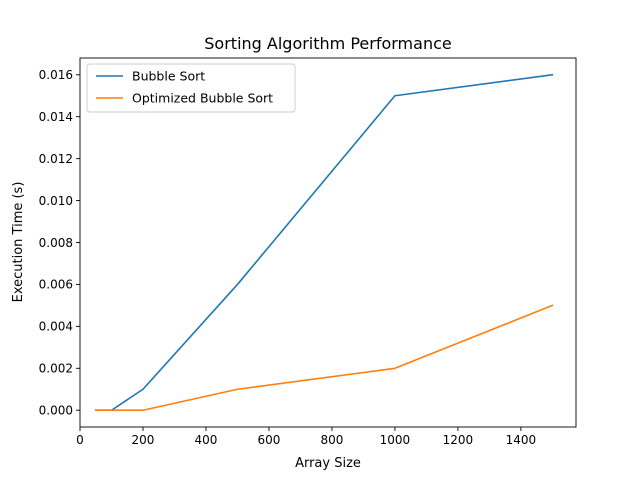  What do you see at coordinates (56, 285) in the screenshot?
I see `y-tick-label: 0.006` at bounding box center [56, 285].